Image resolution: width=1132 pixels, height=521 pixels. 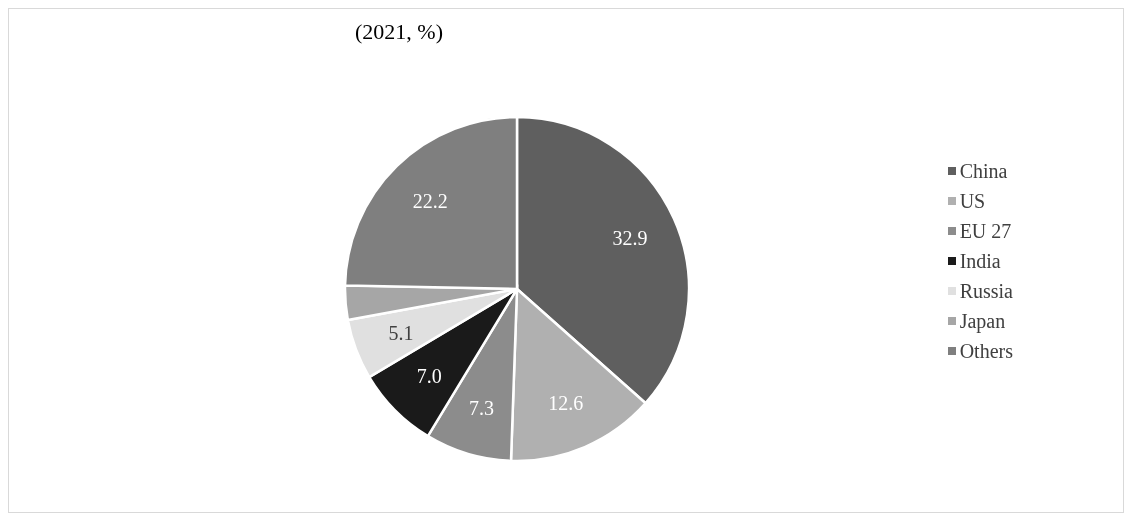 What do you see at coordinates (980, 261) in the screenshot?
I see `legend-label: India` at bounding box center [980, 261].